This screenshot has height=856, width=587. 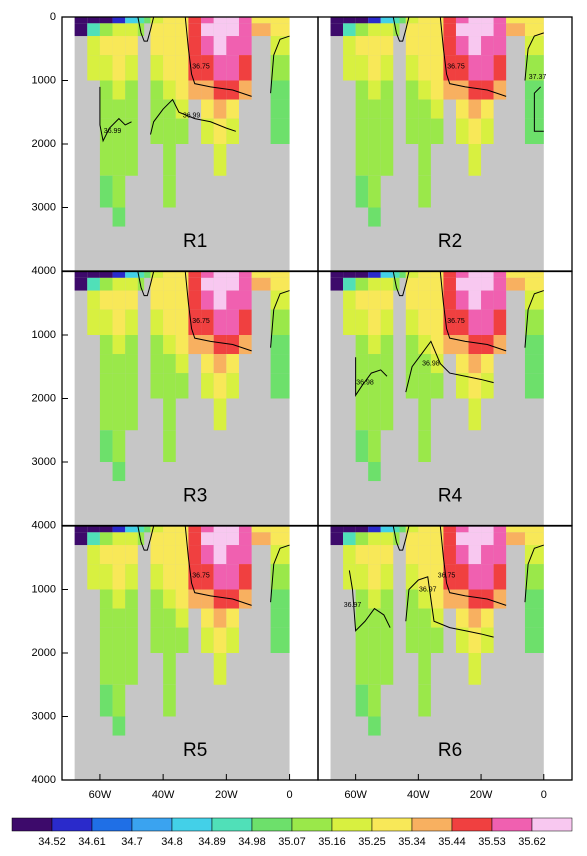 What do you see at coordinates (192, 115) in the screenshot?
I see `contour-label: 36.99` at bounding box center [192, 115].